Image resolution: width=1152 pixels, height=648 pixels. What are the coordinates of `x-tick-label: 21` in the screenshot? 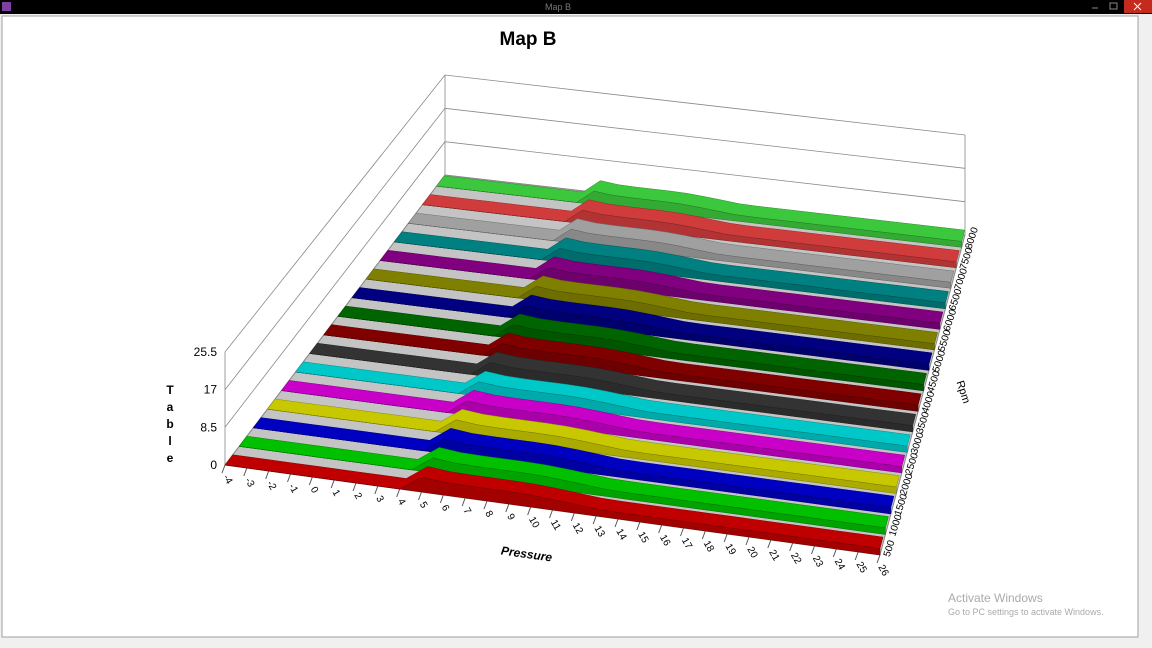 It's located at (773, 556).